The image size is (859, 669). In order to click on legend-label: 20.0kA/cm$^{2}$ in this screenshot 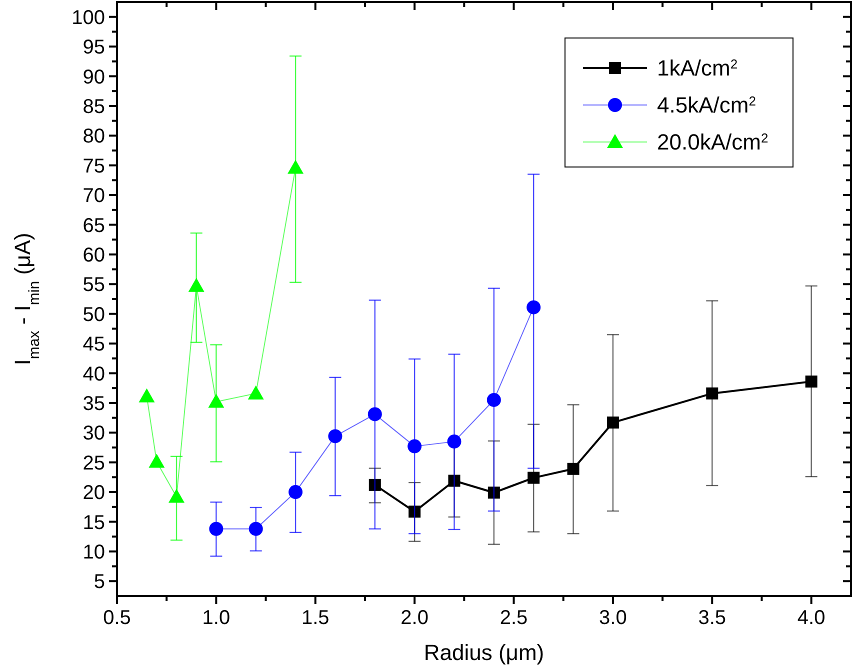, I will do `click(712, 142)`.